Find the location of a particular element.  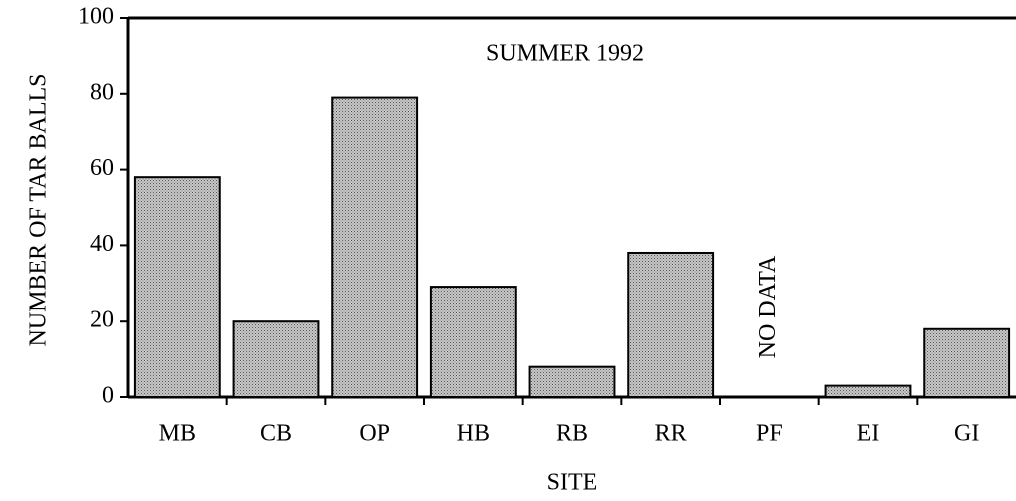

y-tick-label: 60 is located at coordinates (102, 168).